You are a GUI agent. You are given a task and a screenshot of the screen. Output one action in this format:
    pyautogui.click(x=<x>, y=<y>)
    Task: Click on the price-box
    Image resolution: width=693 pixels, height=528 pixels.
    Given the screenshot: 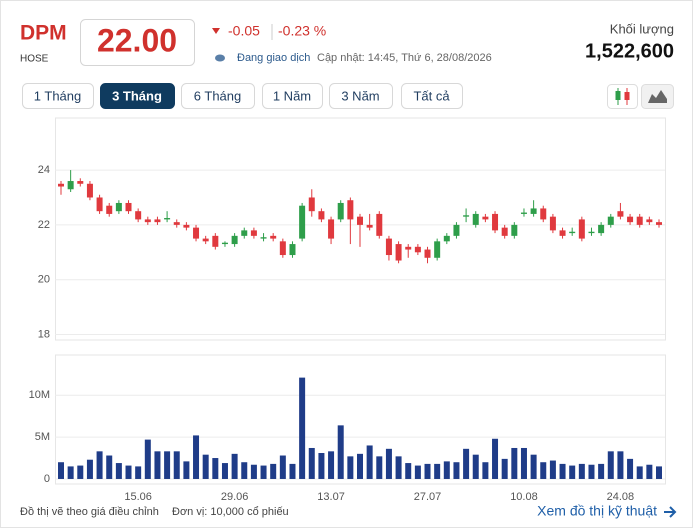 What is the action you would take?
    pyautogui.click(x=137, y=42)
    